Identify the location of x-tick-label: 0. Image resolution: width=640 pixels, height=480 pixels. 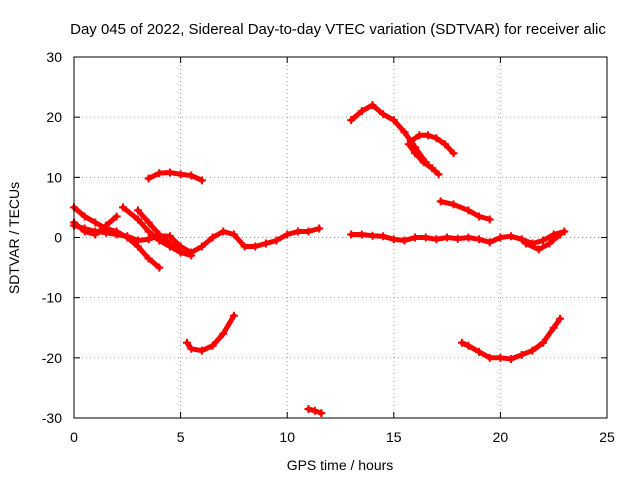
(74, 437).